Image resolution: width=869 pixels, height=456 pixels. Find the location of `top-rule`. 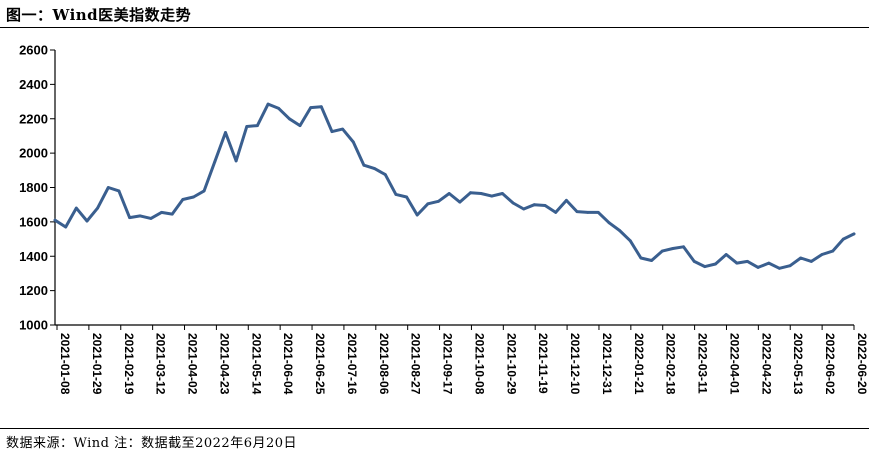

top-rule is located at coordinates (434, 27).